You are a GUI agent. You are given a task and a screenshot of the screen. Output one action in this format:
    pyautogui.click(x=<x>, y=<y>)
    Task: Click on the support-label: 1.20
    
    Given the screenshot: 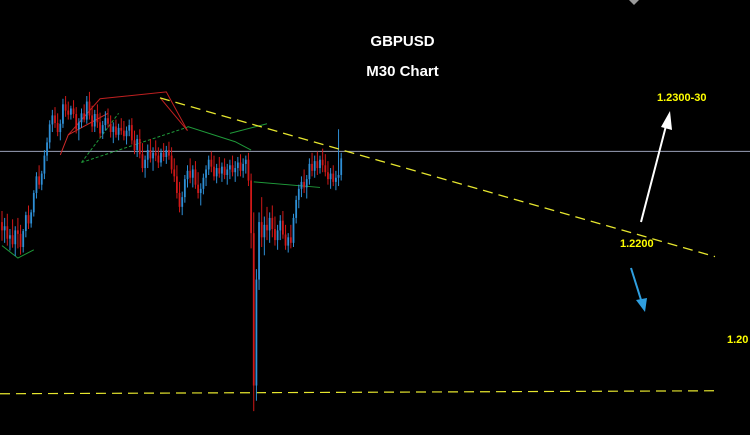 What is the action you would take?
    pyautogui.click(x=738, y=340)
    